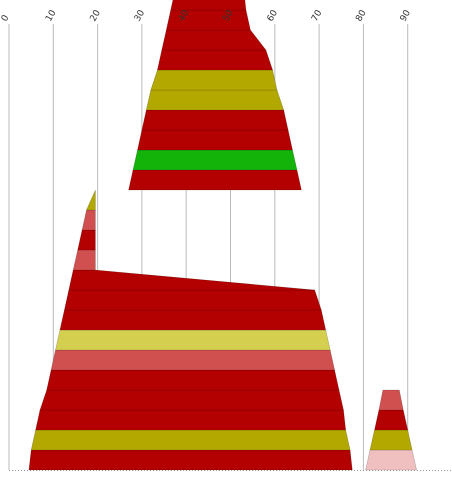 This screenshot has width=452, height=481. Describe the element at coordinates (140, 15) in the screenshot. I see `x-tick-label: 30` at that location.